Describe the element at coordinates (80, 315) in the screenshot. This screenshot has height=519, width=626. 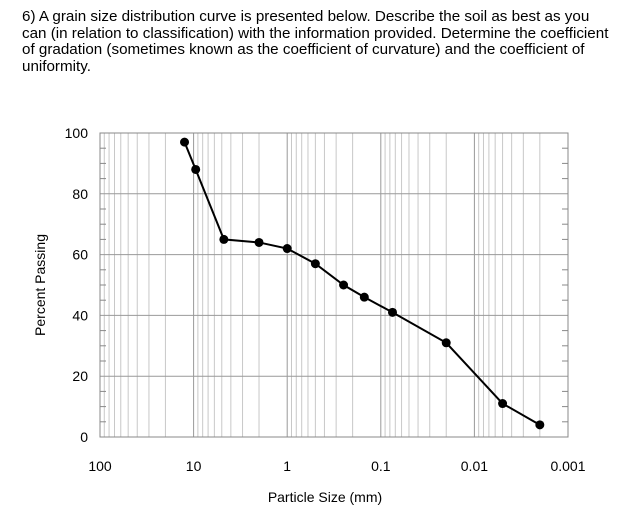
I see `y-tick-label: 40` at that location.